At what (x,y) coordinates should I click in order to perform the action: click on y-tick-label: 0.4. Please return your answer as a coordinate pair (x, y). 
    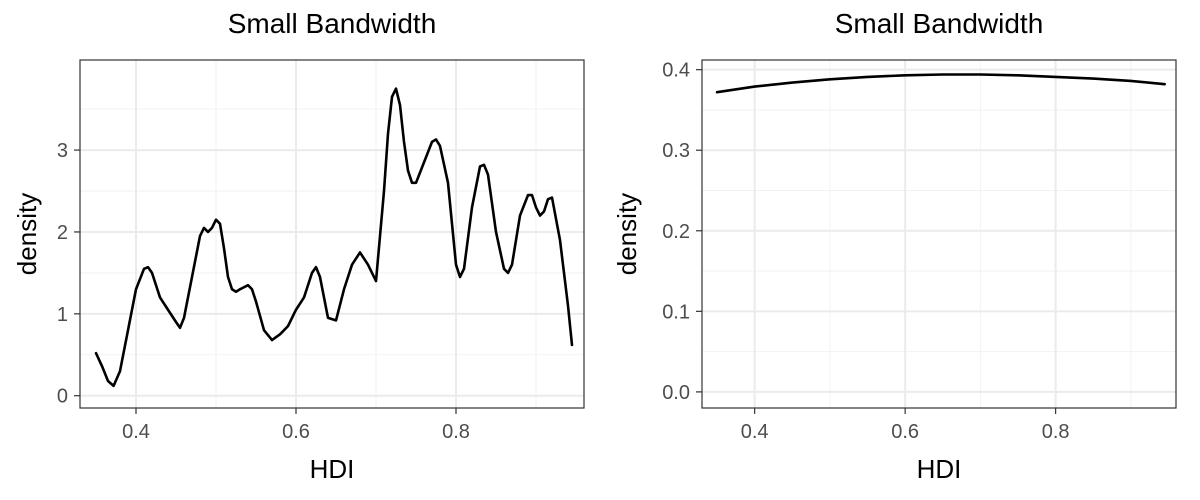
    Looking at the image, I should click on (676, 71).